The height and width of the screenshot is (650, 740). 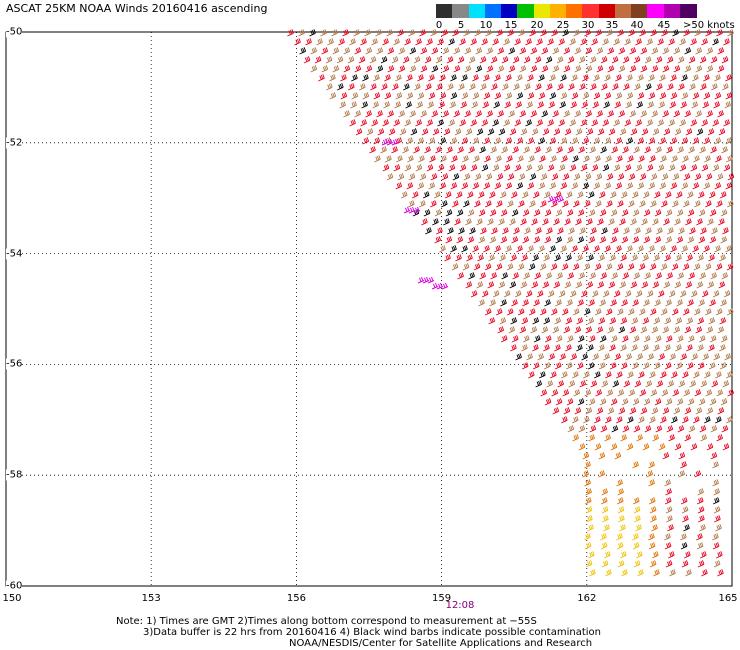 What do you see at coordinates (537, 25) in the screenshot?
I see `legend-label: 20` at bounding box center [537, 25].